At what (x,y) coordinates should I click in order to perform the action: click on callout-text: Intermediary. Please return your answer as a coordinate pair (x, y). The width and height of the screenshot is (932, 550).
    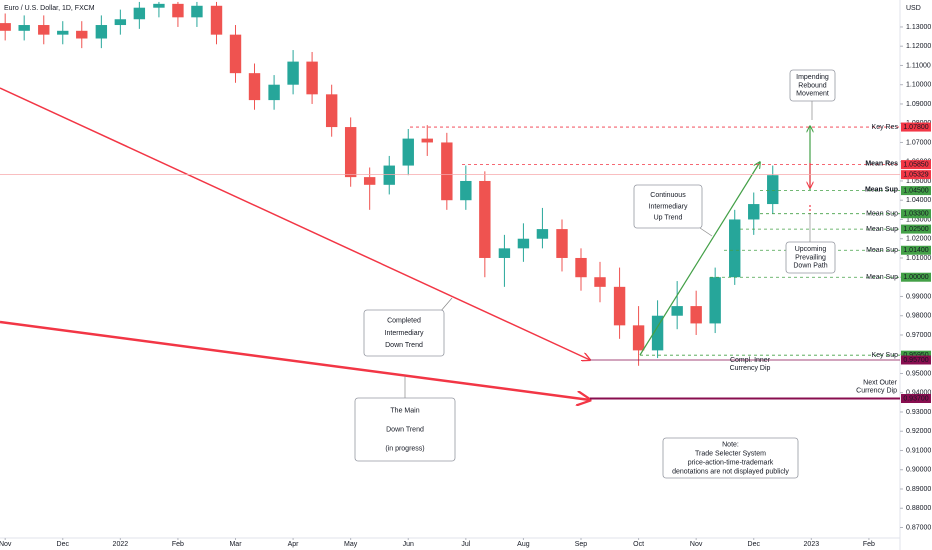
    Looking at the image, I should click on (404, 333).